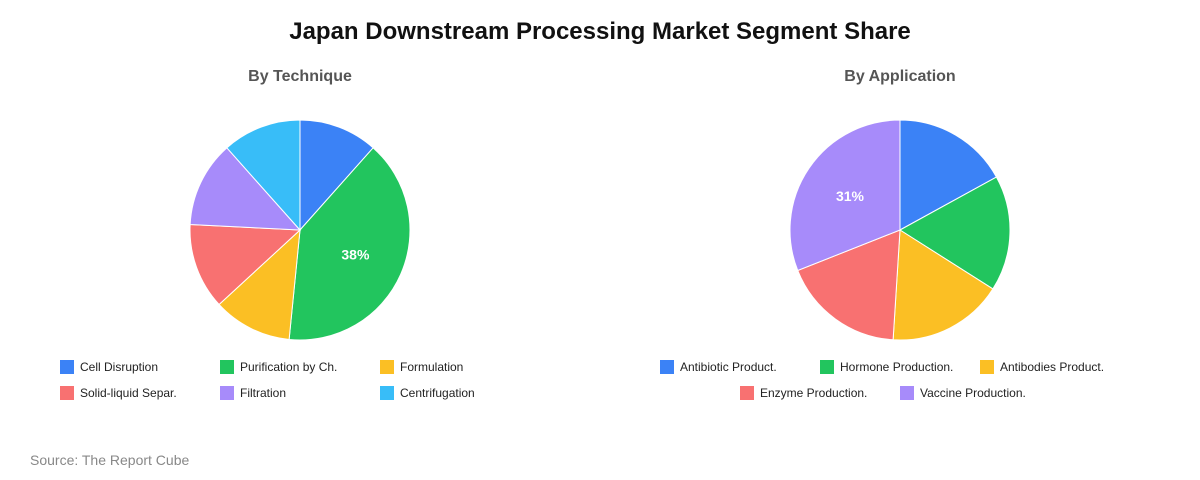 The image size is (1200, 480). I want to click on technique-subtitle: By Technique, so click(300, 76).